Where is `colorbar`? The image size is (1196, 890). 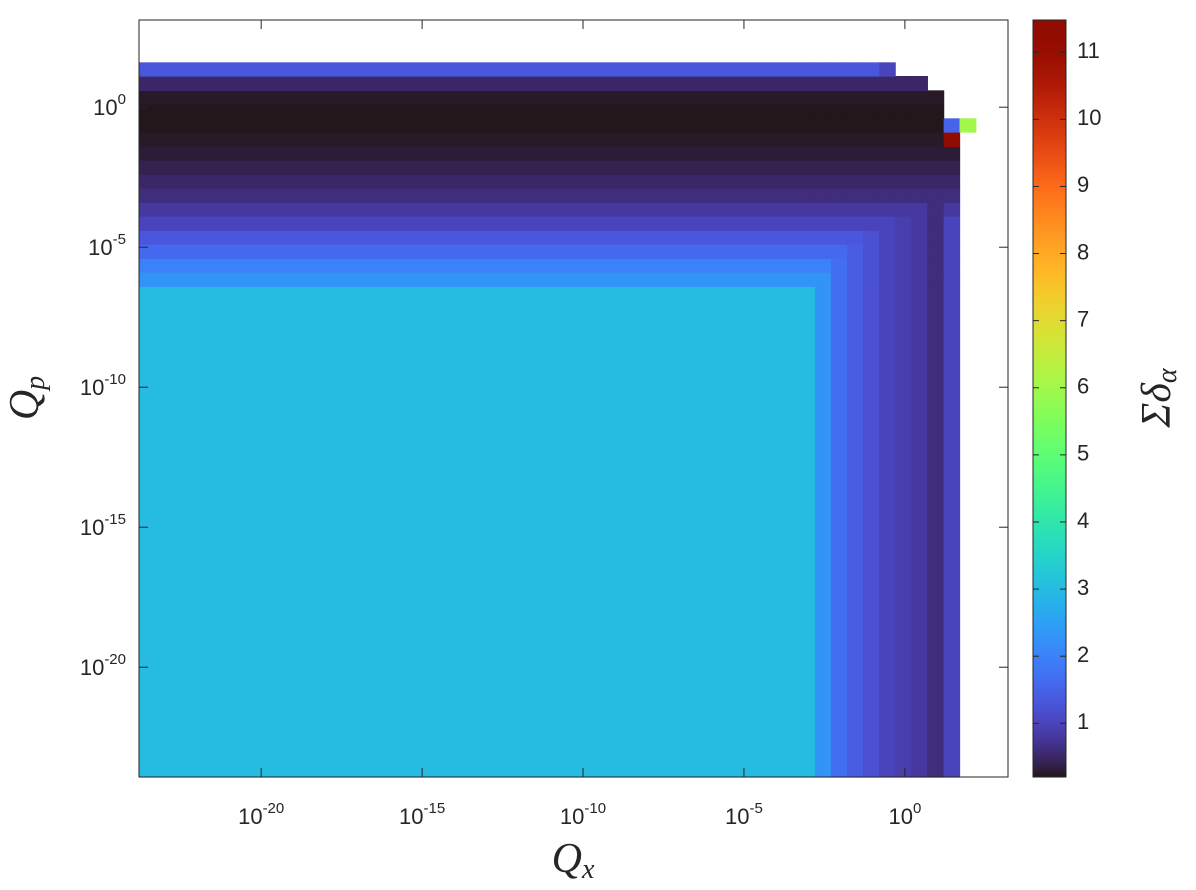 colorbar is located at coordinates (1049, 398).